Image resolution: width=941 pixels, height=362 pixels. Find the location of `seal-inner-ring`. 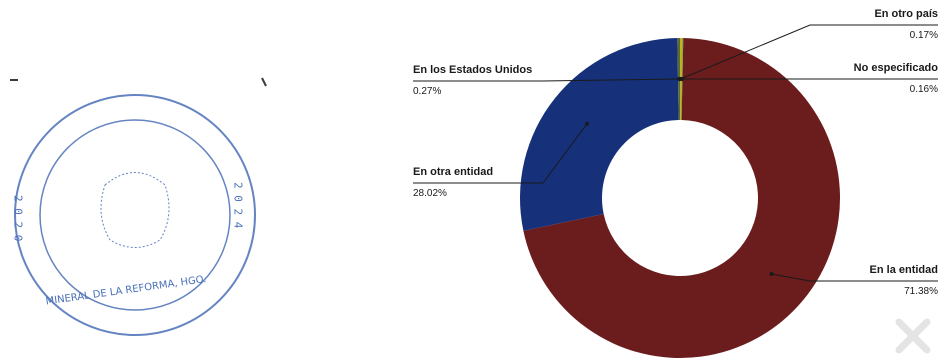

seal-inner-ring is located at coordinates (135, 215).